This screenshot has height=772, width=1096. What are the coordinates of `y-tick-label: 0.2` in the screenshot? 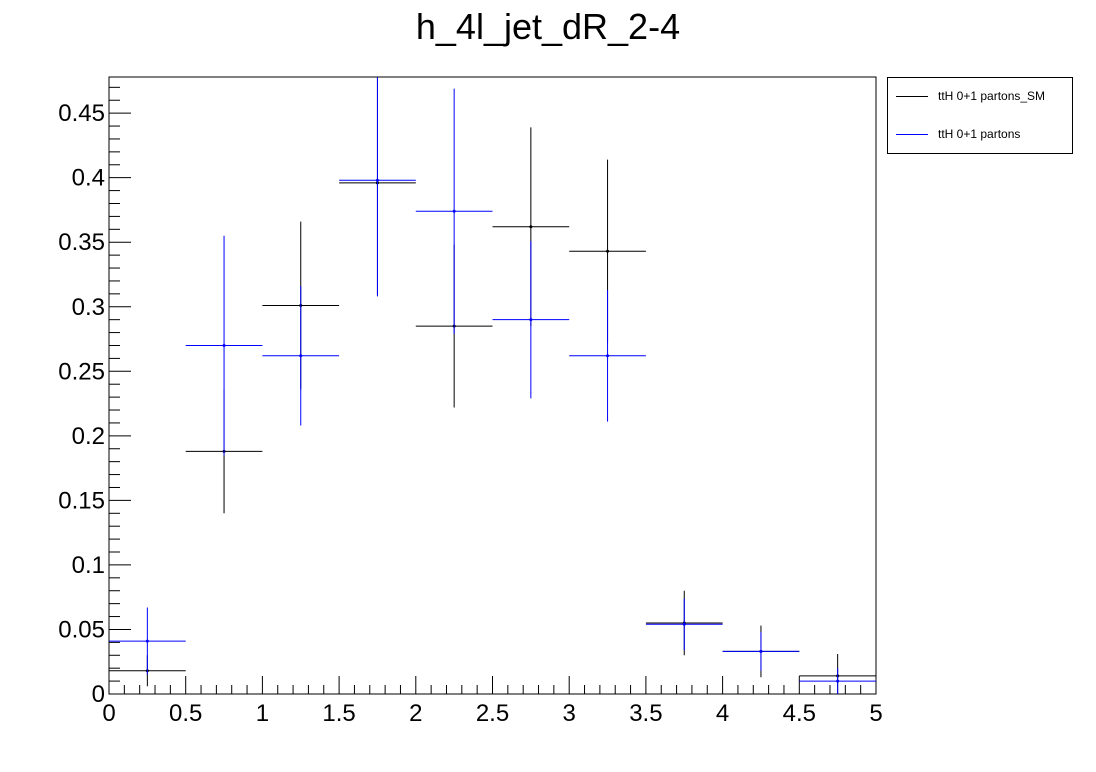 It's located at (88, 436).